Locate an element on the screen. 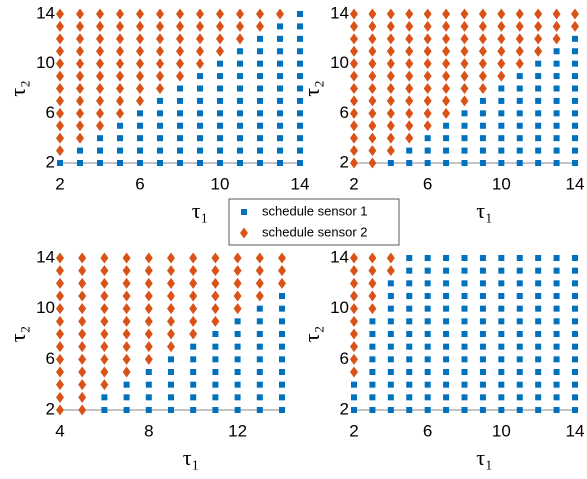 This screenshot has height=479, width=587. legend-label: schedule sensor 2 is located at coordinates (315, 231).